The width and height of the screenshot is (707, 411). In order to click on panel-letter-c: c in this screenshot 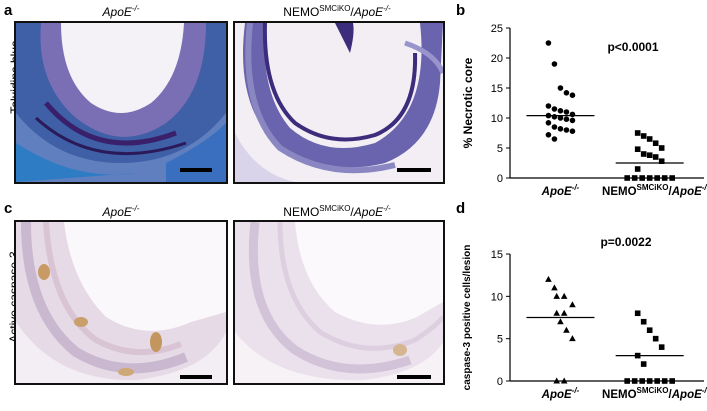, I will do `click(8, 208)`.